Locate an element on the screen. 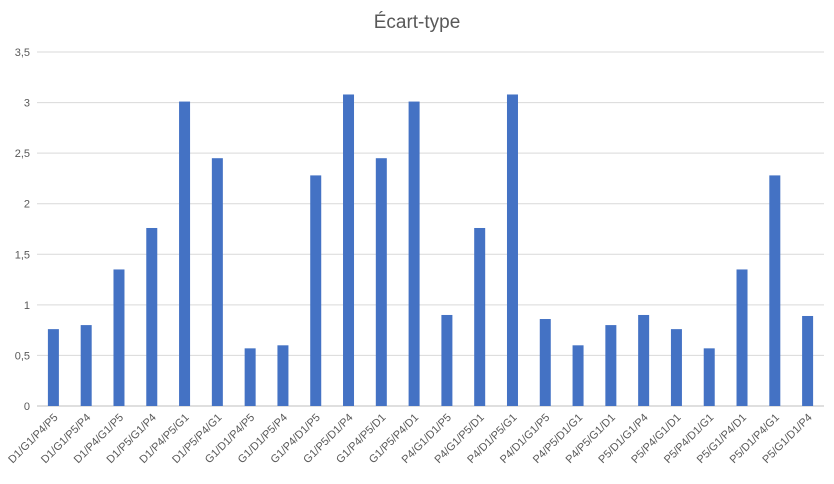 This screenshot has width=834, height=484. y-tick-label: 3,5 is located at coordinates (22, 53).